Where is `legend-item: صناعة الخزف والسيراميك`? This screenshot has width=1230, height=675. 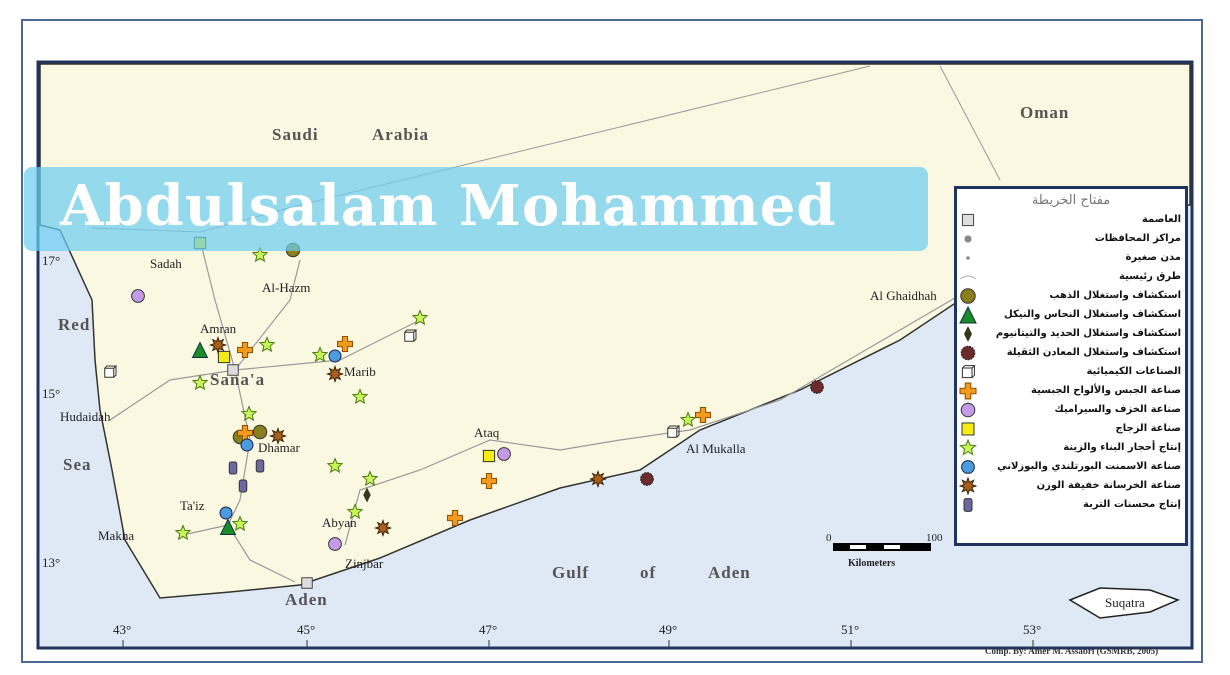
legend-item: صناعة الخزف والسيراميك is located at coordinates (1071, 409).